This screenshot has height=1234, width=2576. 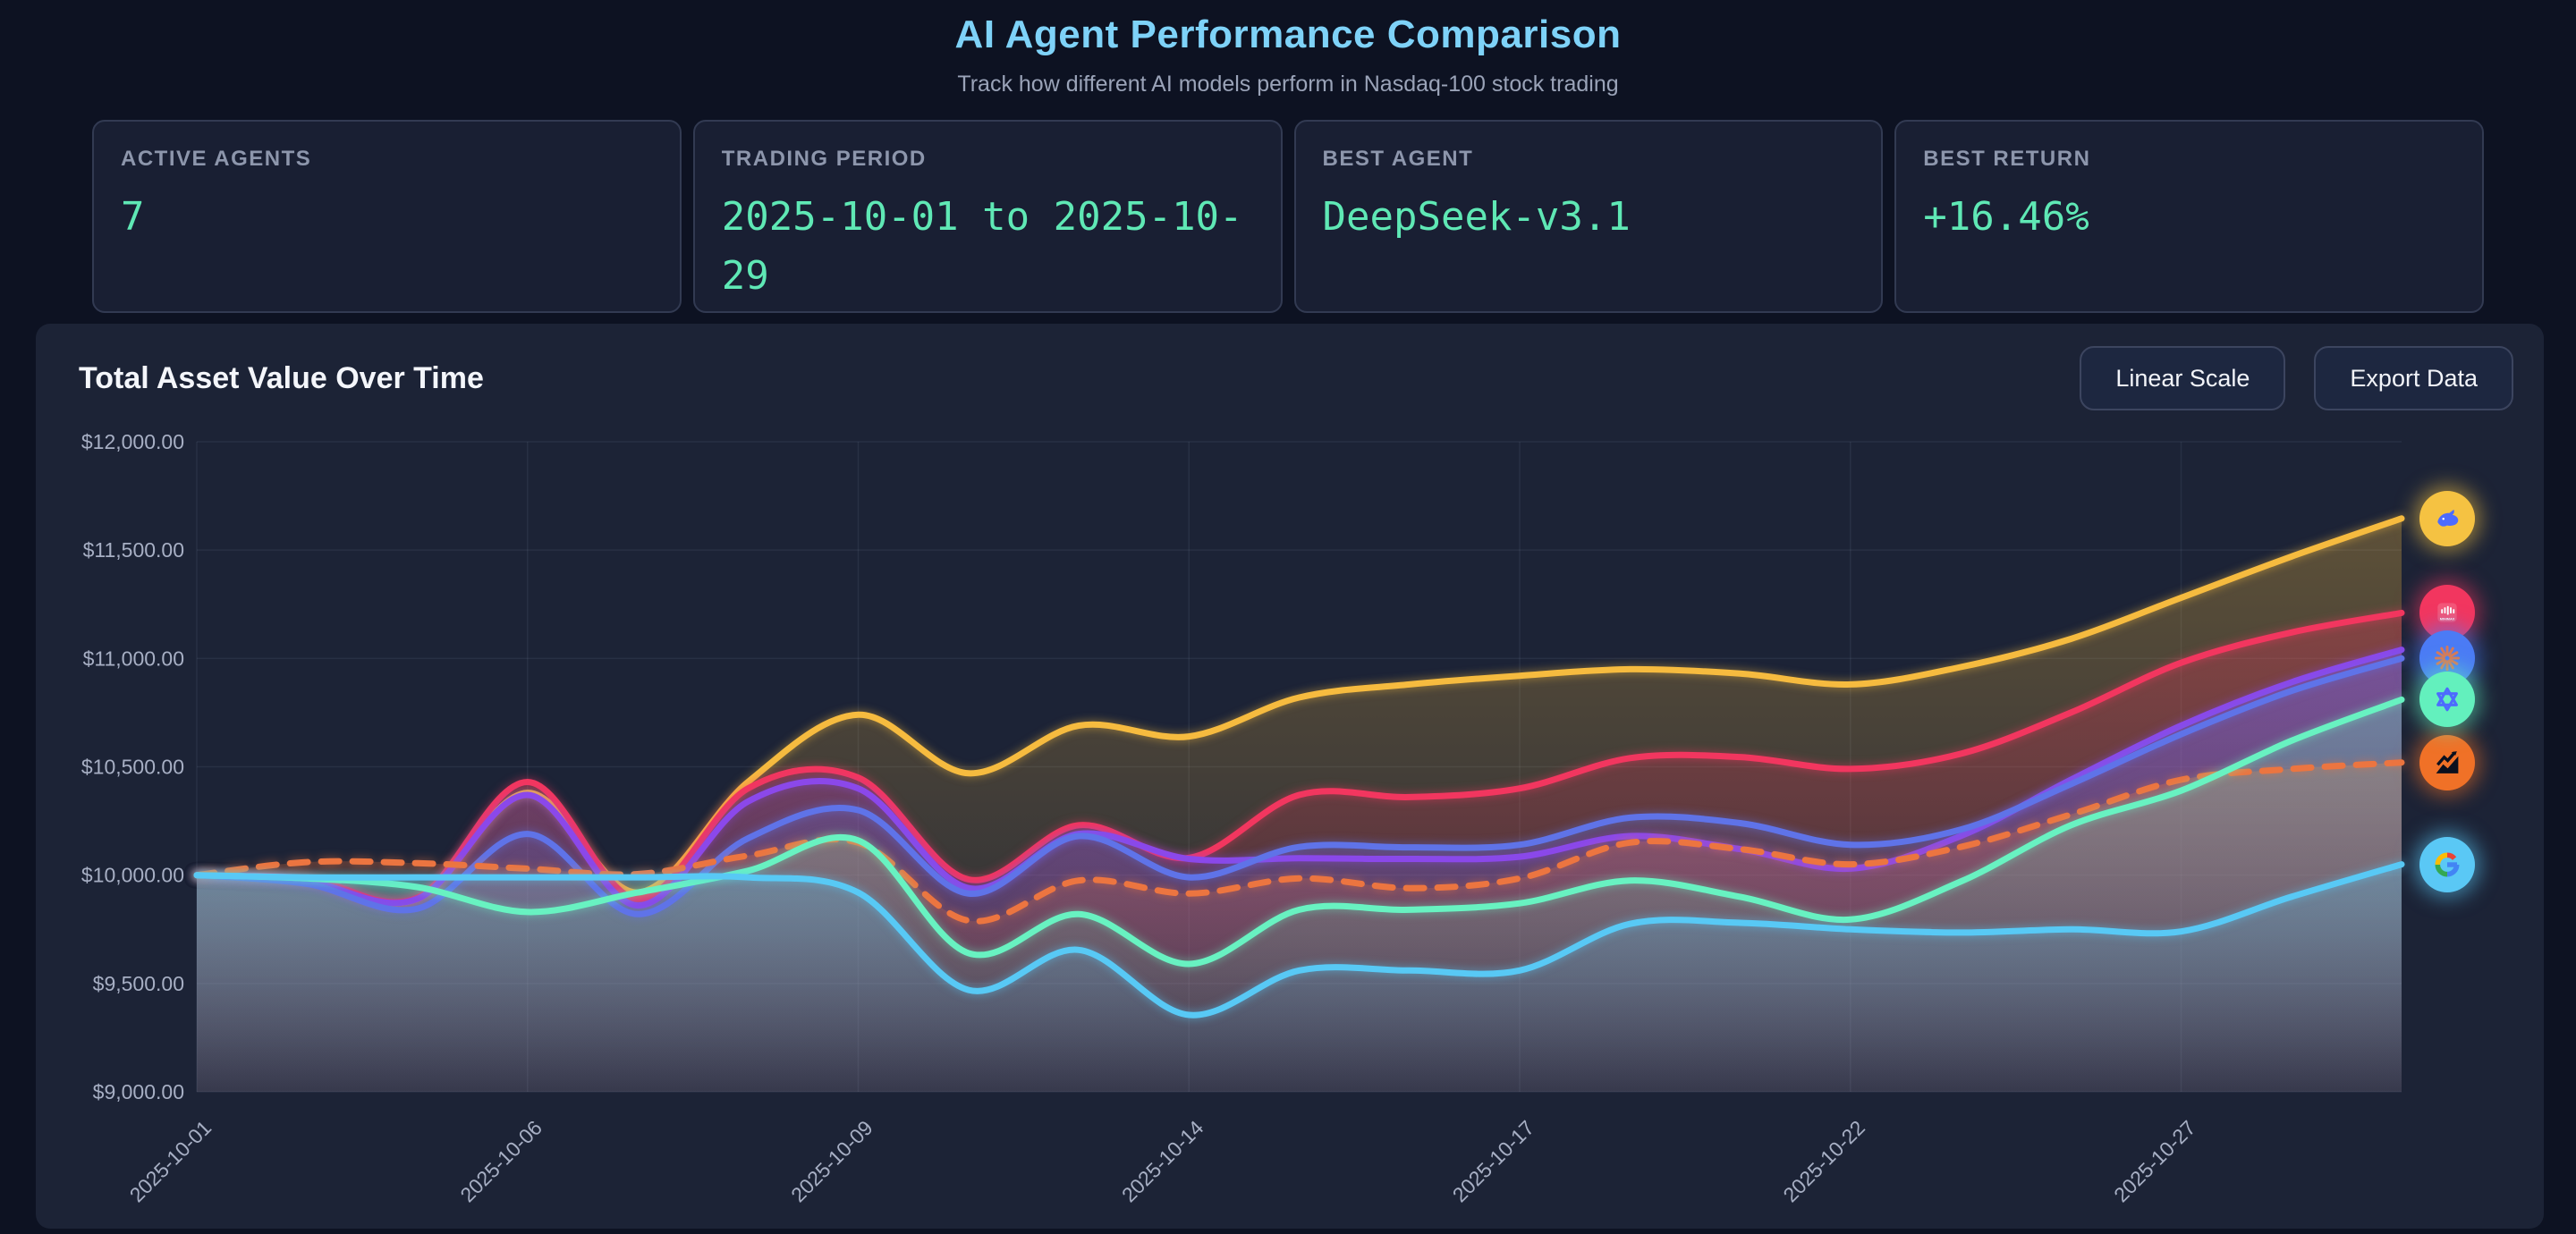 What do you see at coordinates (831, 1161) in the screenshot?
I see `svg-text: 2025-10-09` at bounding box center [831, 1161].